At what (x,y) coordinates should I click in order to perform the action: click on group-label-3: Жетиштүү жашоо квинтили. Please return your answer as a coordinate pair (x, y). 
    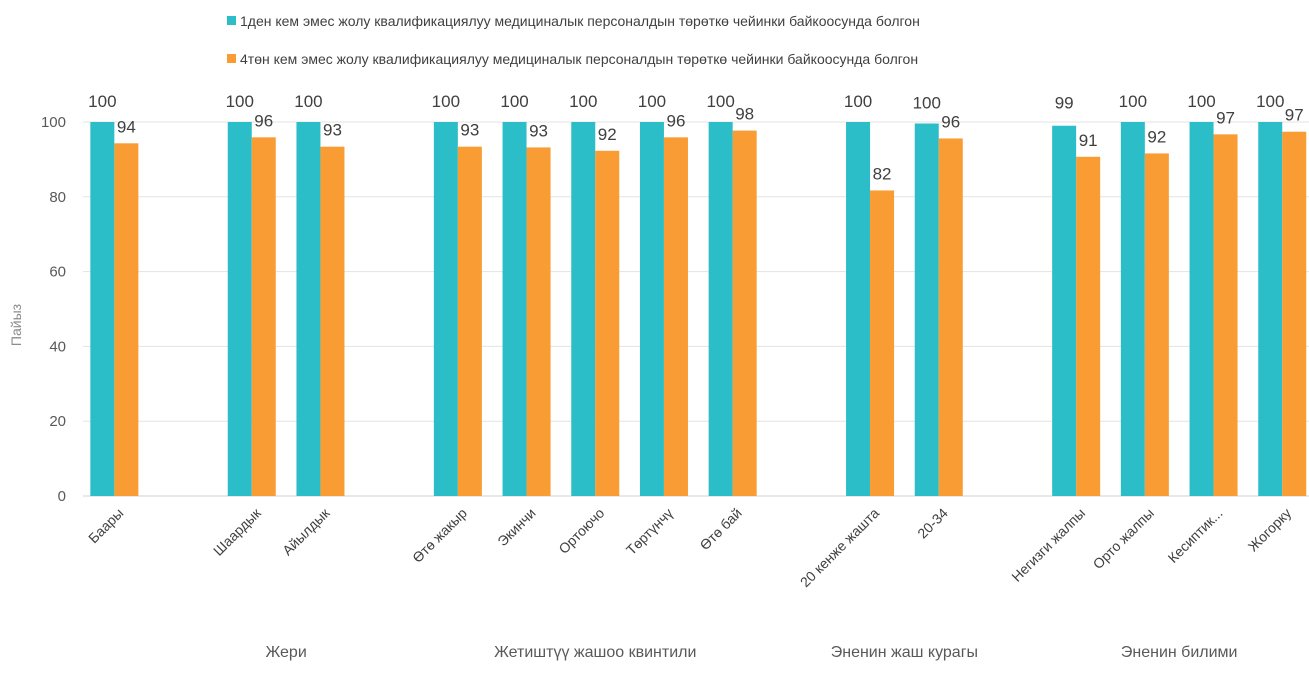
    Looking at the image, I should click on (595, 652).